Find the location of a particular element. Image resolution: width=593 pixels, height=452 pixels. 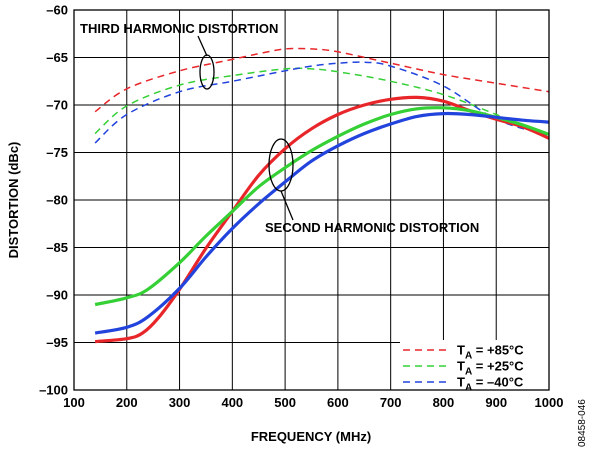

x-tick-label: 100 is located at coordinates (74, 402).